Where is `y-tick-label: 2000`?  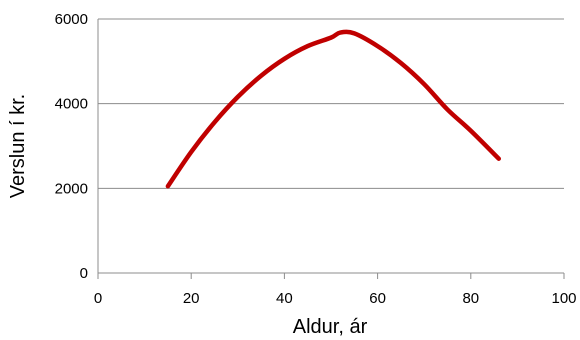
y-tick-label: 2000 is located at coordinates (71, 188).